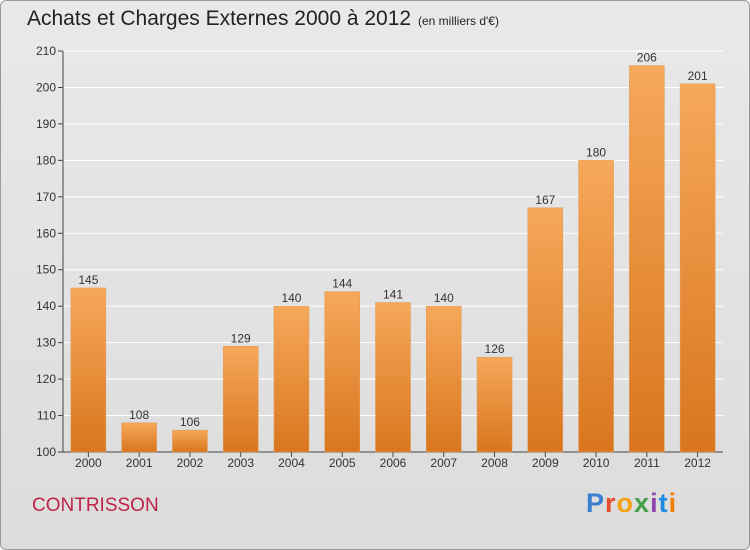 This screenshot has height=550, width=750. Describe the element at coordinates (596, 463) in the screenshot. I see `x-tick-label-2010: 2010` at that location.